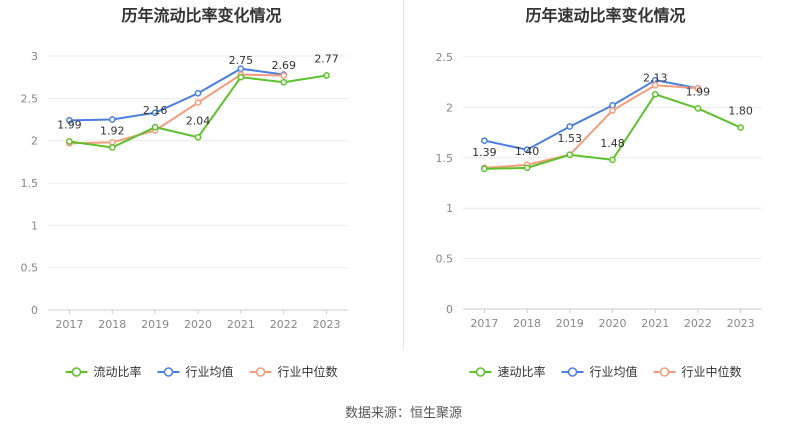 The height and width of the screenshot is (436, 807). I want to click on chart-title: 历年速动比率变化情况, so click(605, 15).